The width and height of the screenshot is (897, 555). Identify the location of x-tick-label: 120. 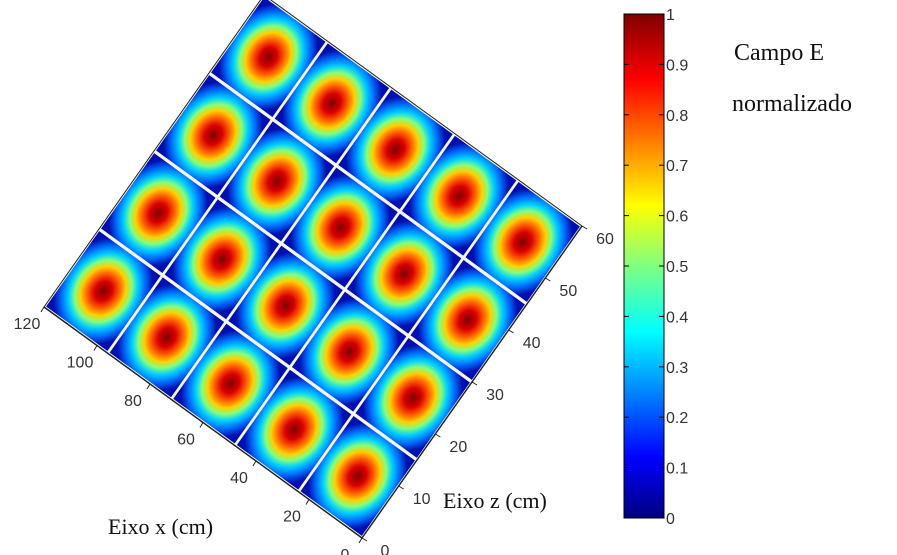
(27, 324).